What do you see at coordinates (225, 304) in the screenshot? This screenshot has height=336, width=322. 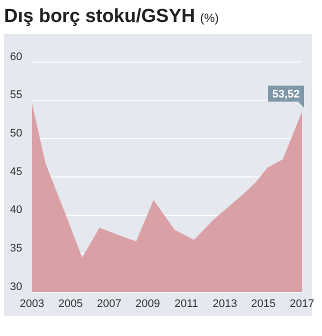 I see `x-tick-label: 2013` at bounding box center [225, 304].